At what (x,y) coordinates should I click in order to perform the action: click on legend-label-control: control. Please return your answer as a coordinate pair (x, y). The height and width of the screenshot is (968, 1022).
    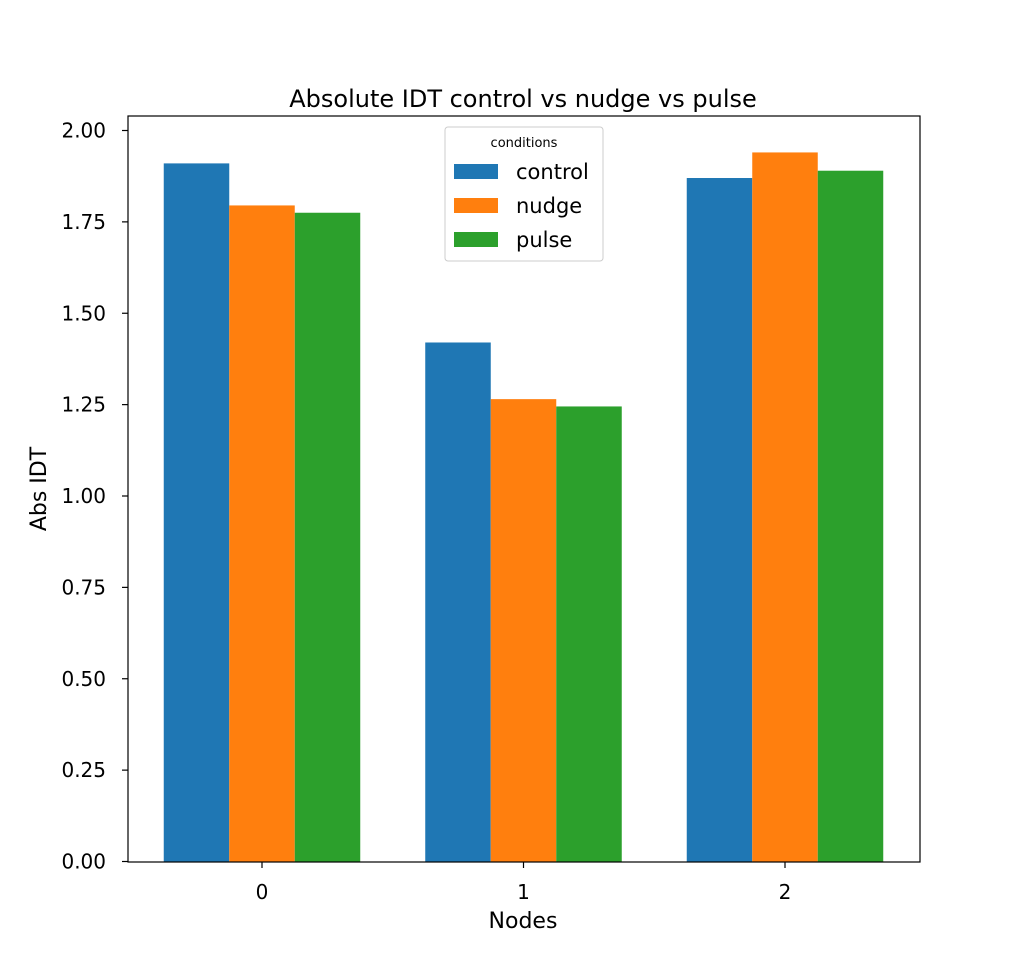
    Looking at the image, I should click on (552, 172).